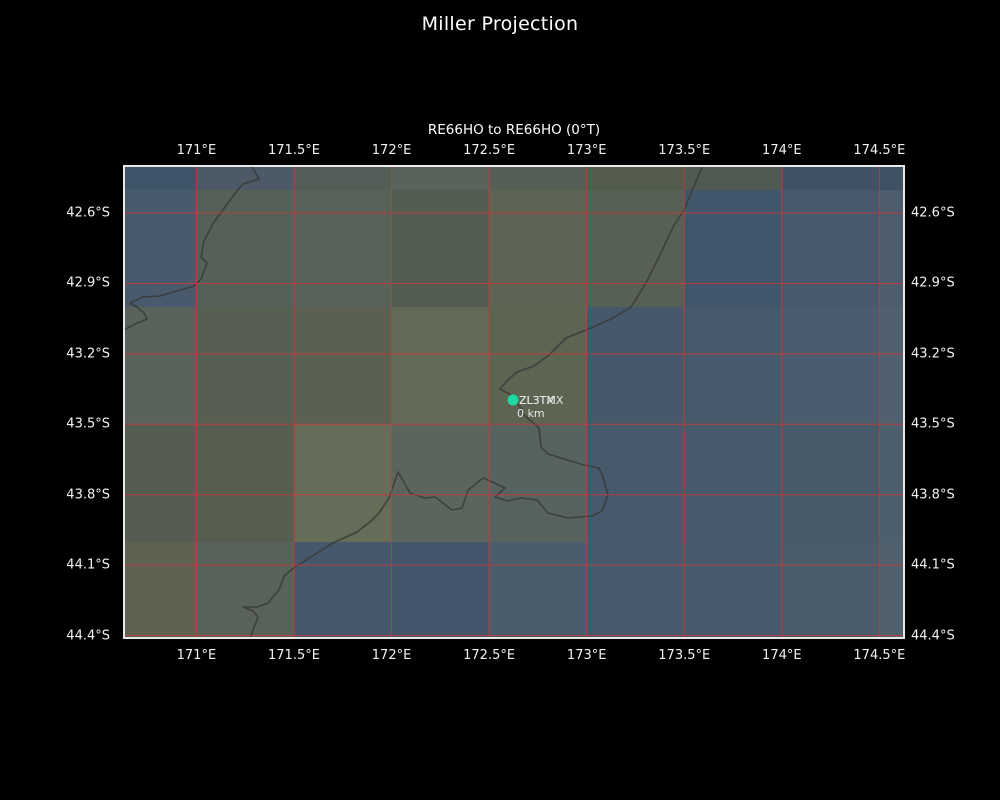 This screenshot has width=1000, height=800. I want to click on station-callsign-b: ZL3TMX, so click(541, 400).